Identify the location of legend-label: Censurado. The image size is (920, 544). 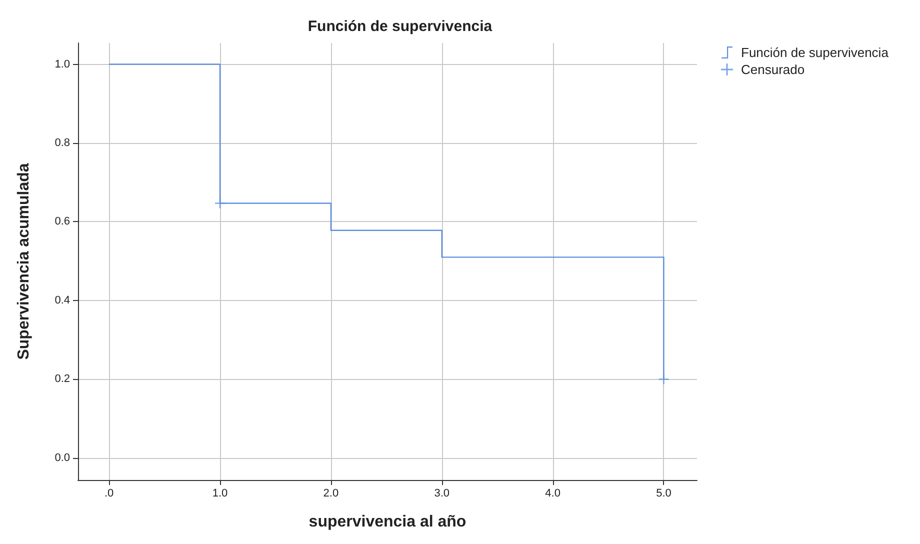
(773, 69).